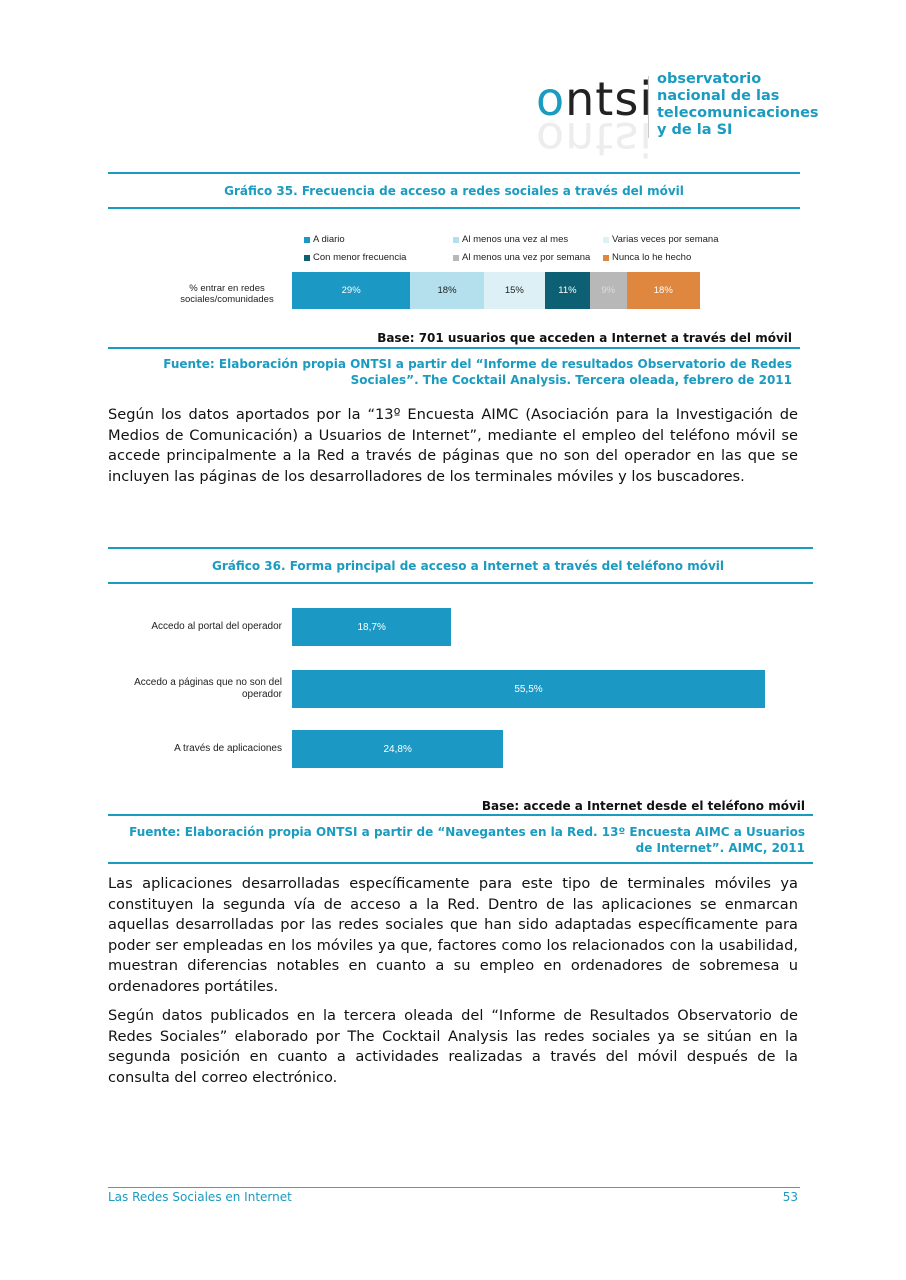  Describe the element at coordinates (595, 139) in the screenshot. I see `logo-reflection: ontsi` at that location.